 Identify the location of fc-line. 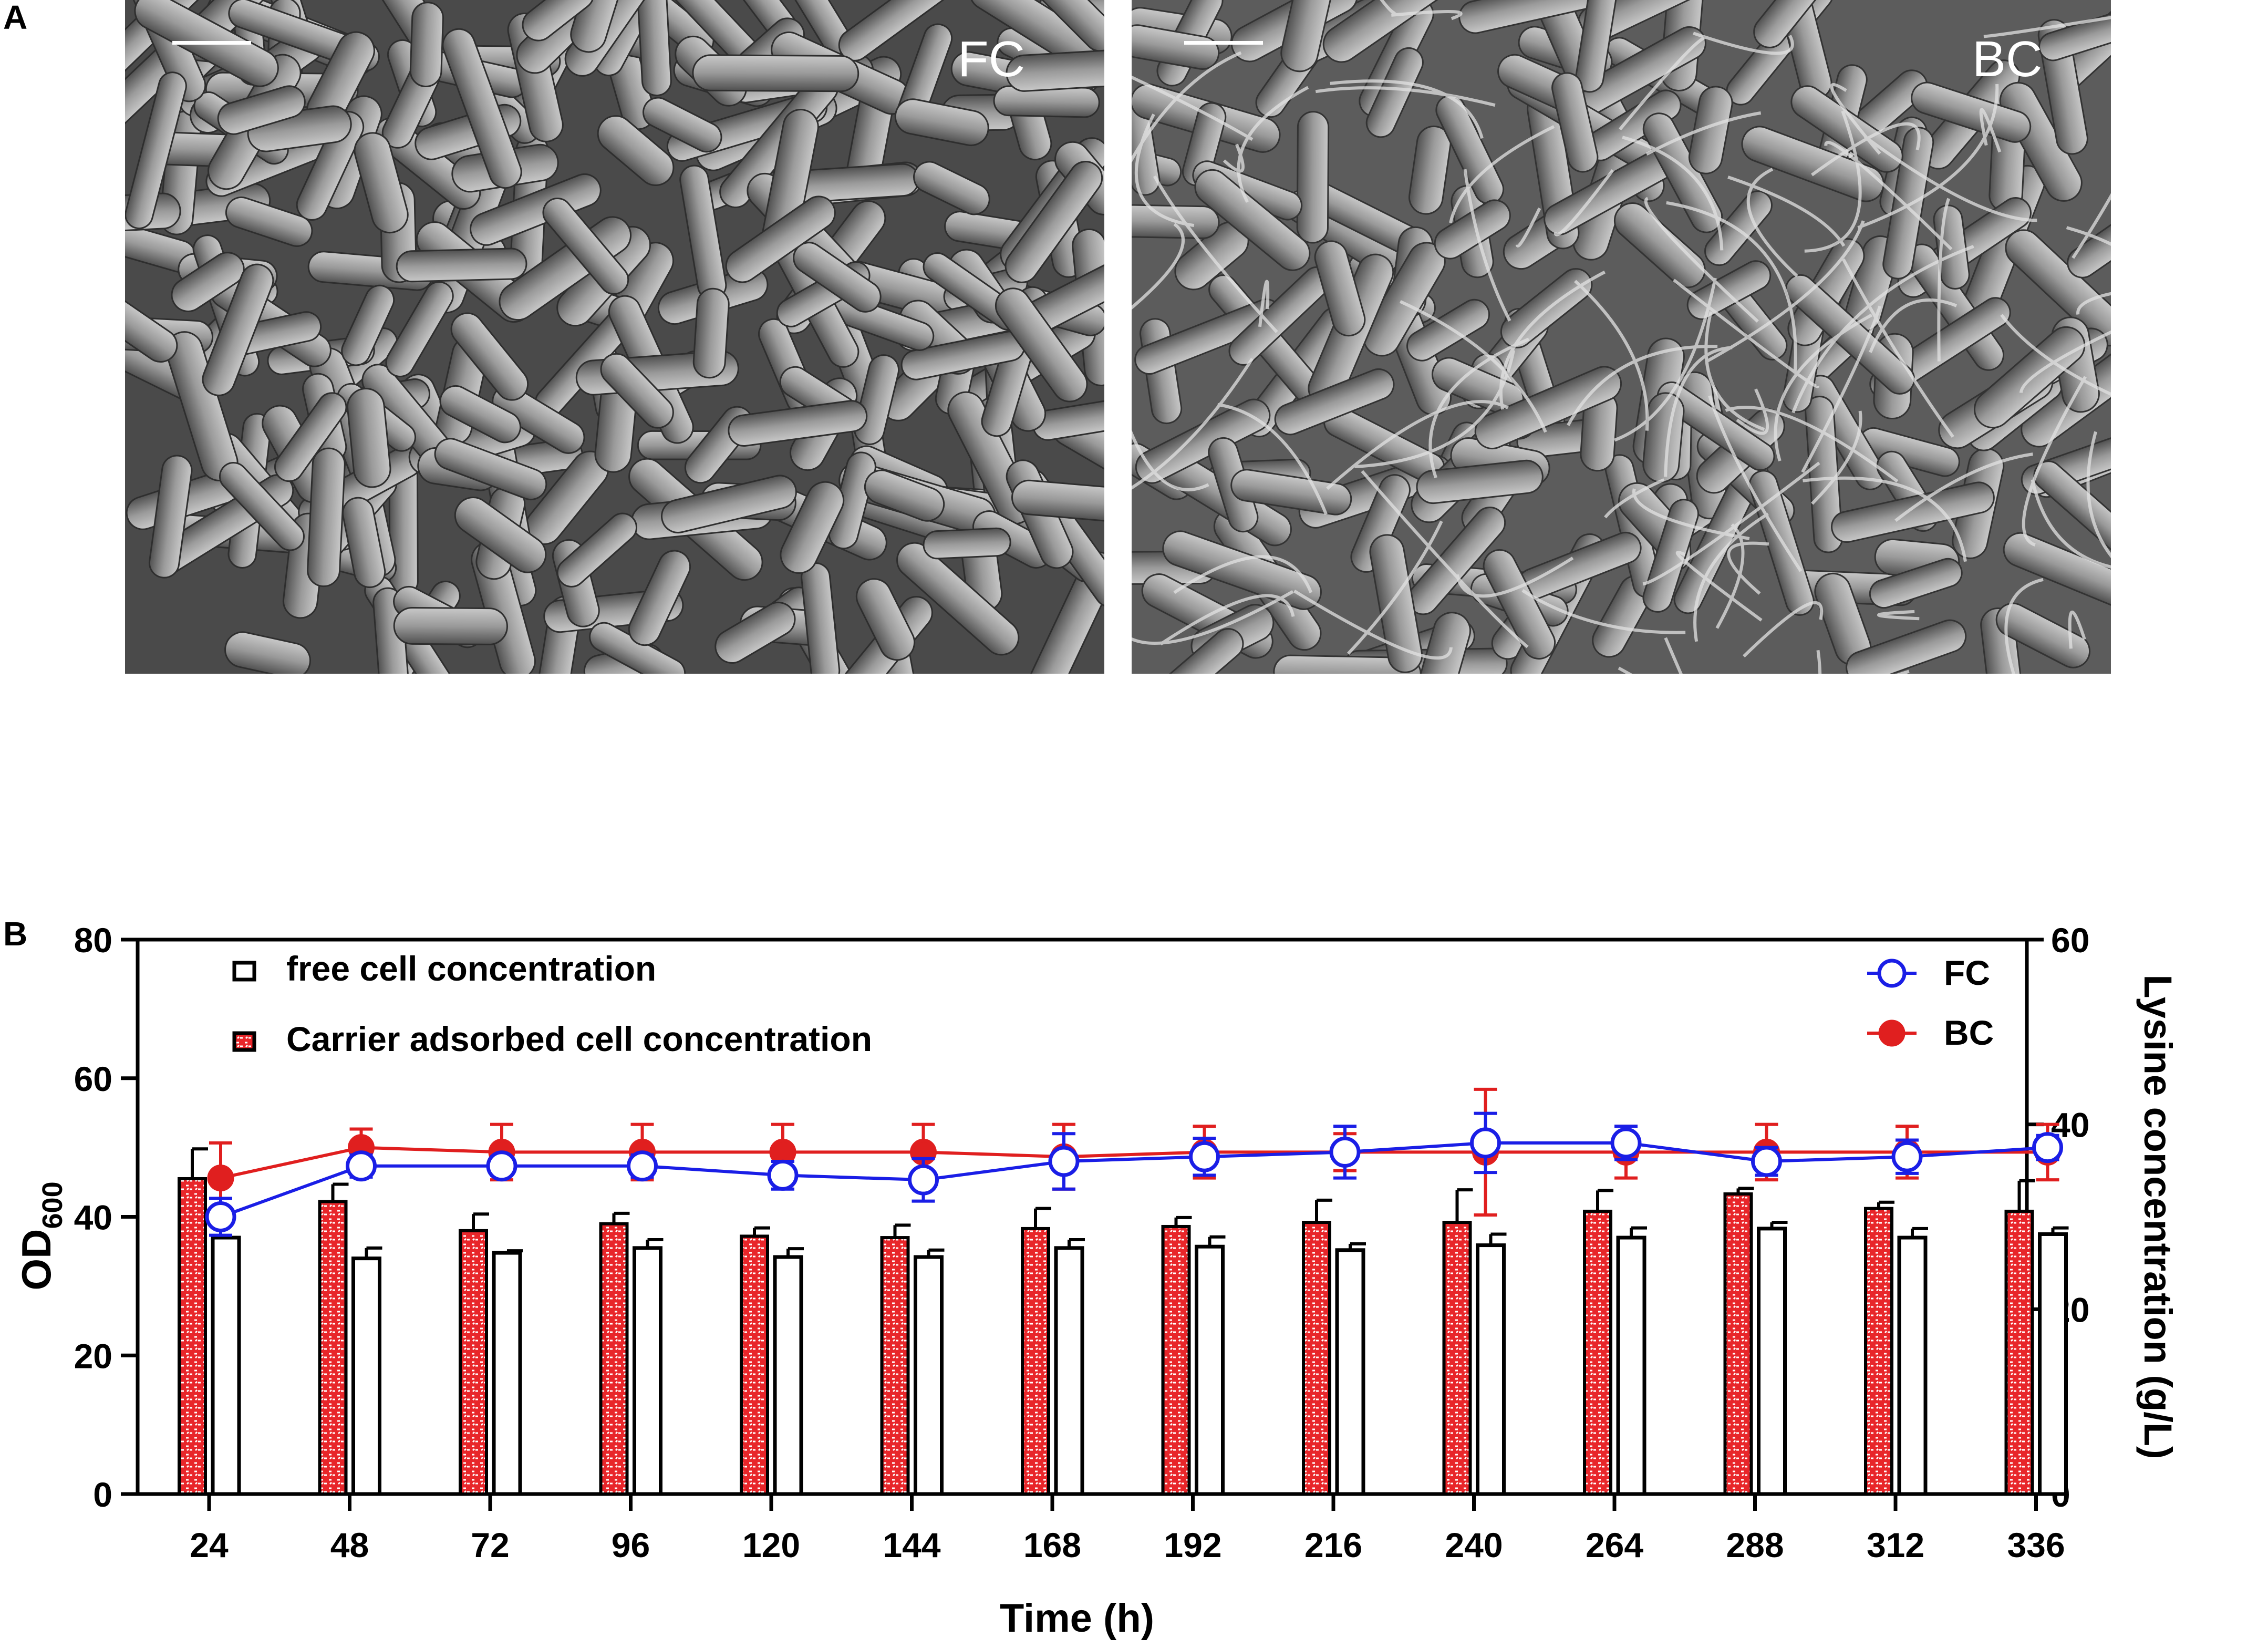
(1134, 1180).